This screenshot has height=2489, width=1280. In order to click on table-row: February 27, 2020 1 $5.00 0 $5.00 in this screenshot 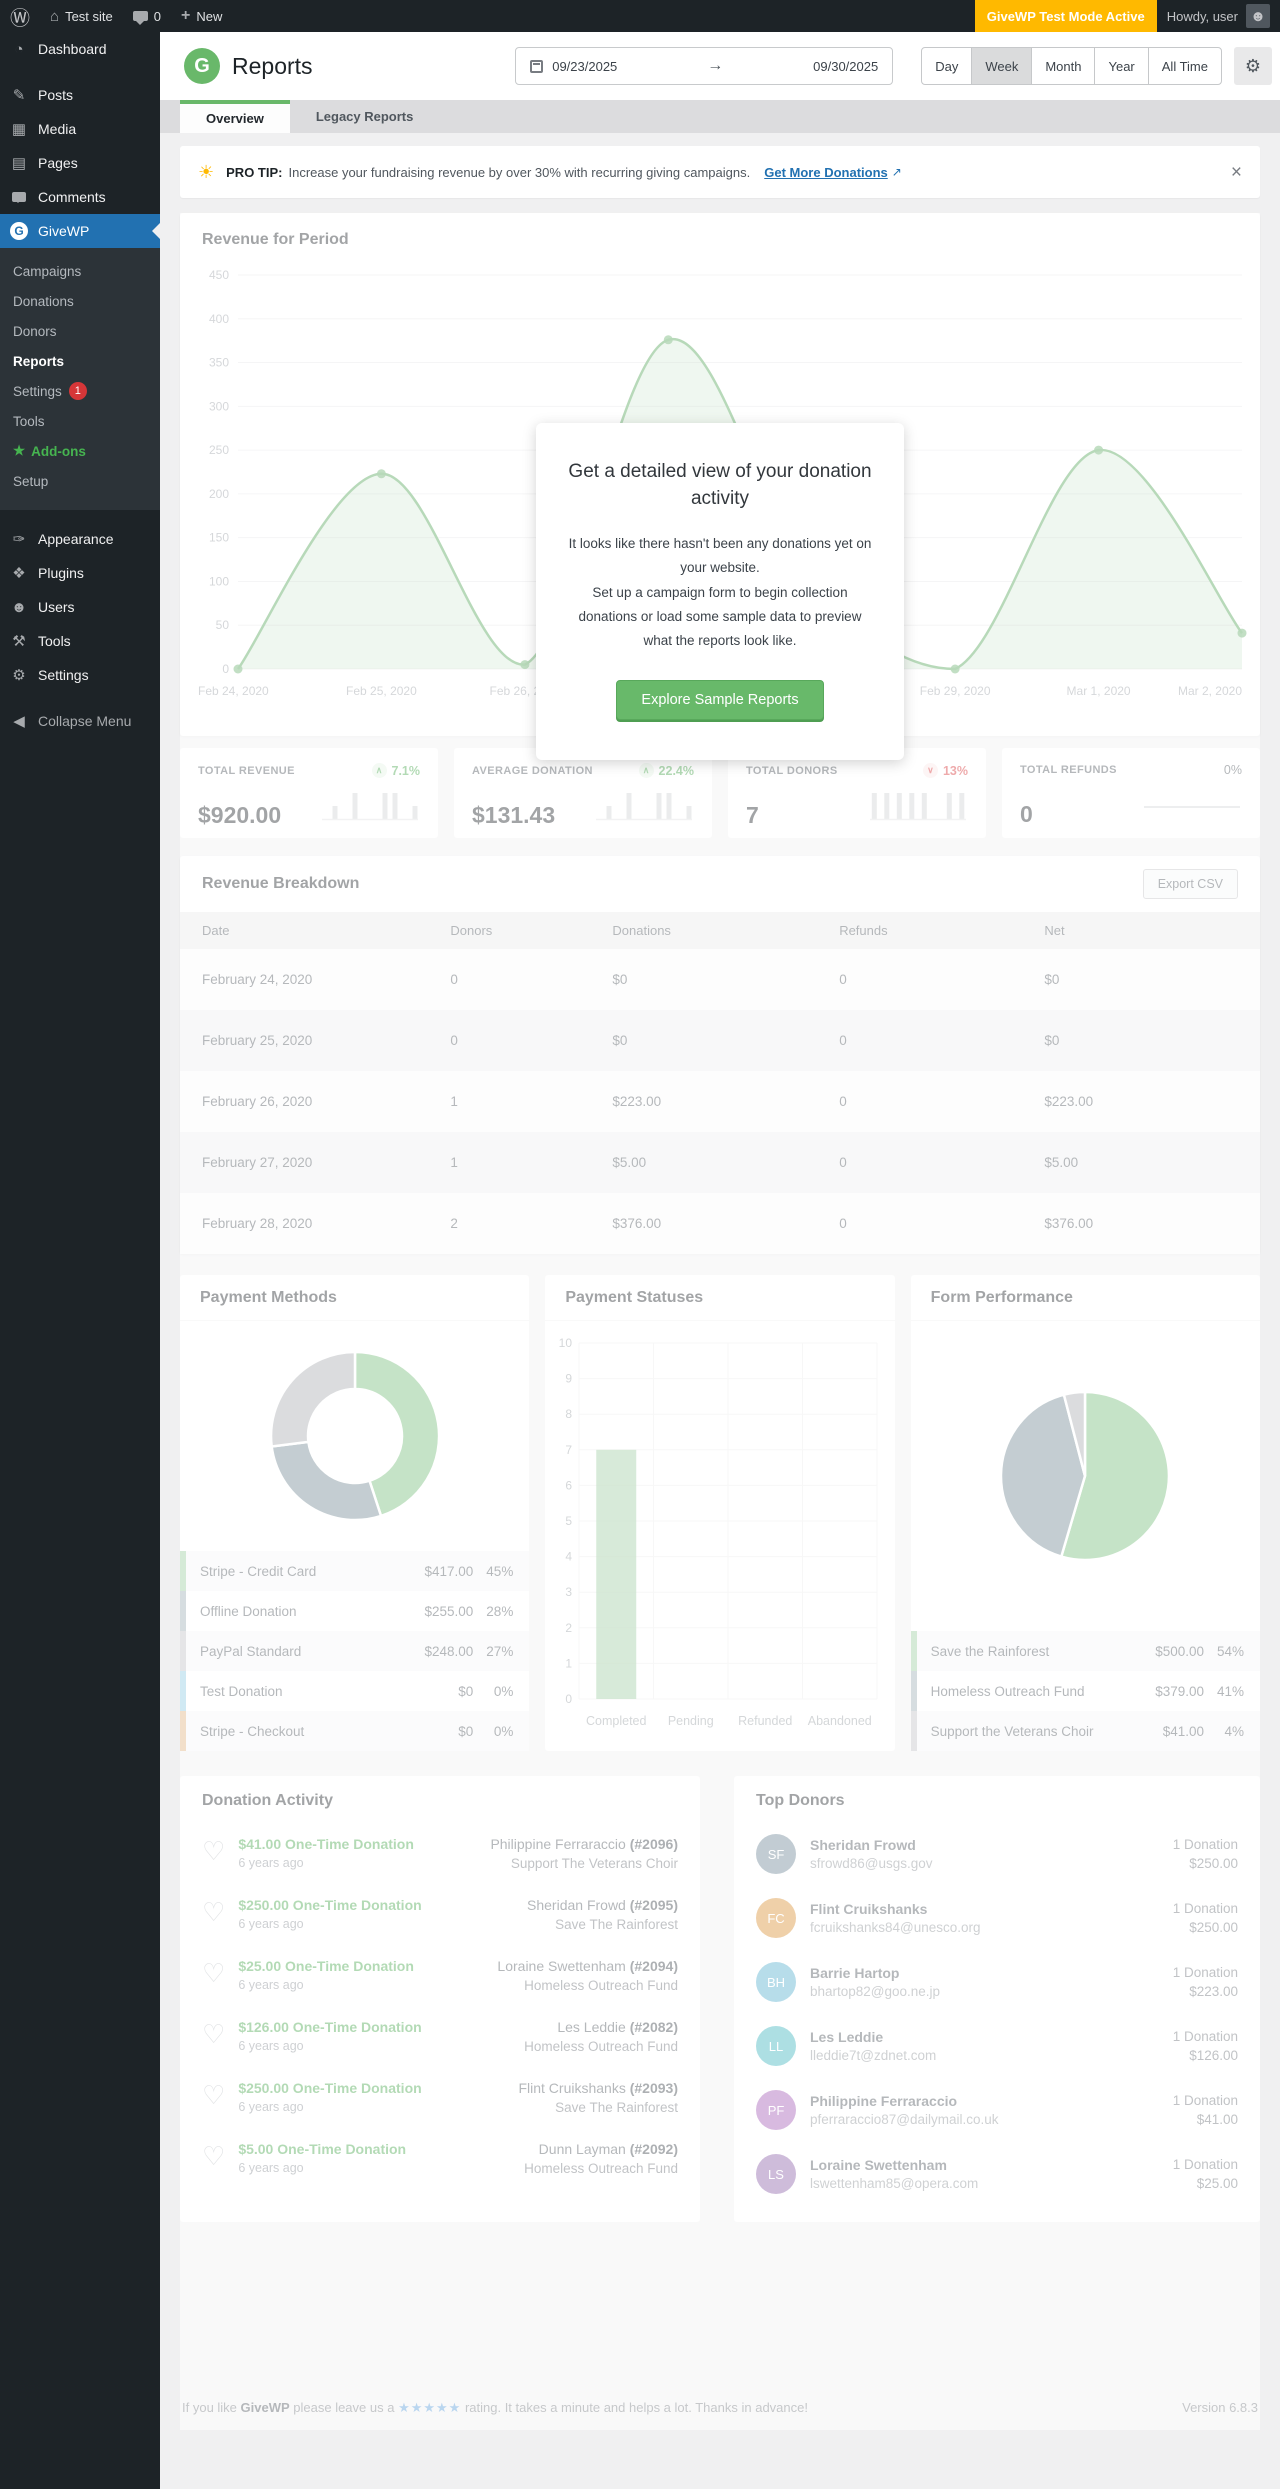, I will do `click(720, 1162)`.